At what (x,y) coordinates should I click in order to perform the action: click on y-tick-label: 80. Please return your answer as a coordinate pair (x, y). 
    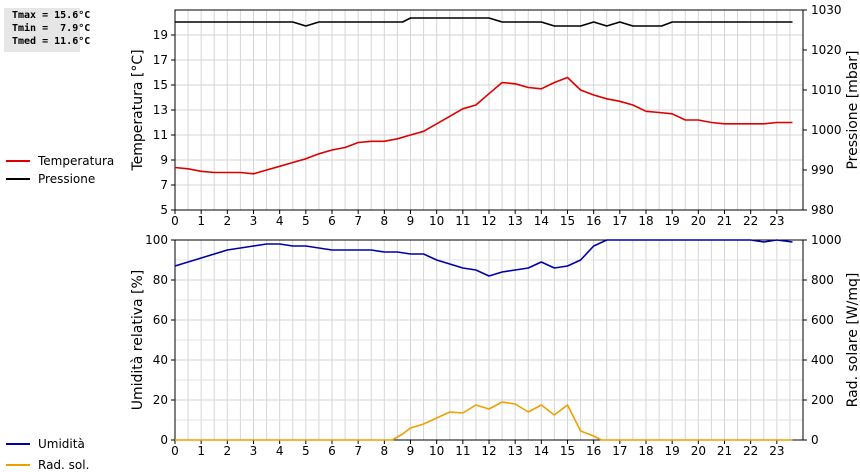
    Looking at the image, I should click on (160, 280).